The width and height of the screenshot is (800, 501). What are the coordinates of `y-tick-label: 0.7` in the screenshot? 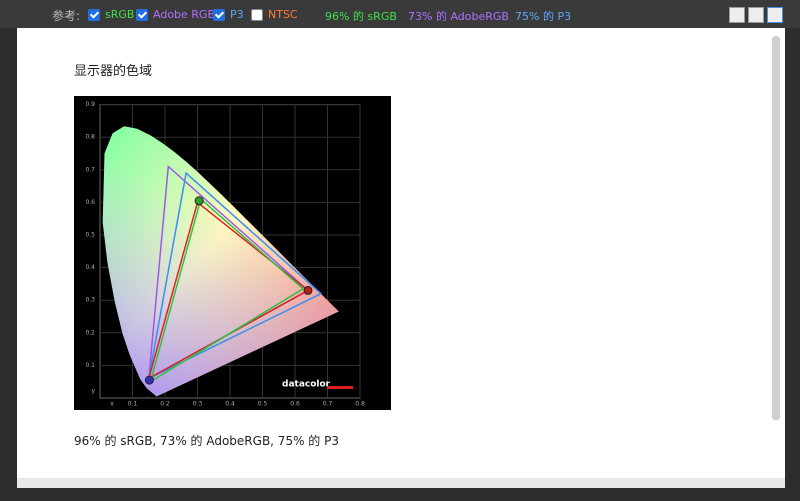 It's located at (90, 169).